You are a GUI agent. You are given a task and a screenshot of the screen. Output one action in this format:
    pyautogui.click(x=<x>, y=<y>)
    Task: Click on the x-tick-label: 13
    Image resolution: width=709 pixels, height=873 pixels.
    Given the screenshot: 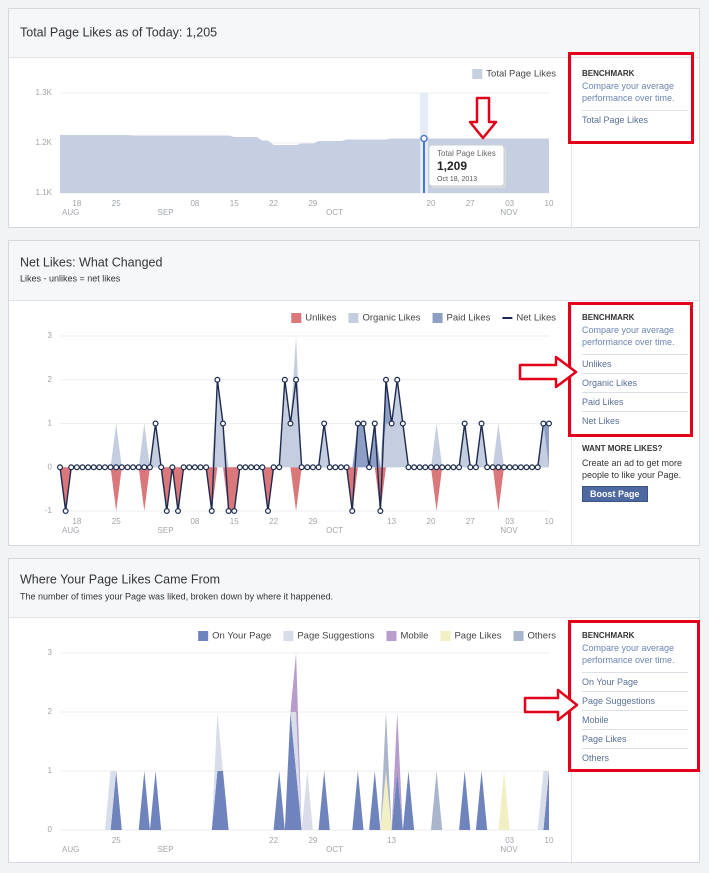 What is the action you would take?
    pyautogui.click(x=391, y=521)
    